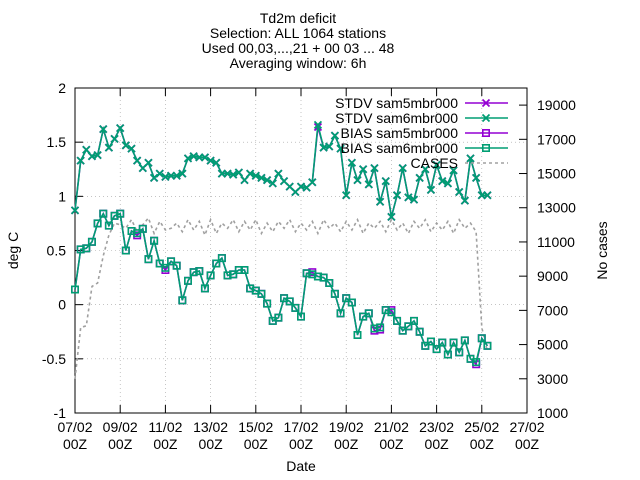  Describe the element at coordinates (165, 427) in the screenshot. I see `x-tick-label: 11/02` at that location.